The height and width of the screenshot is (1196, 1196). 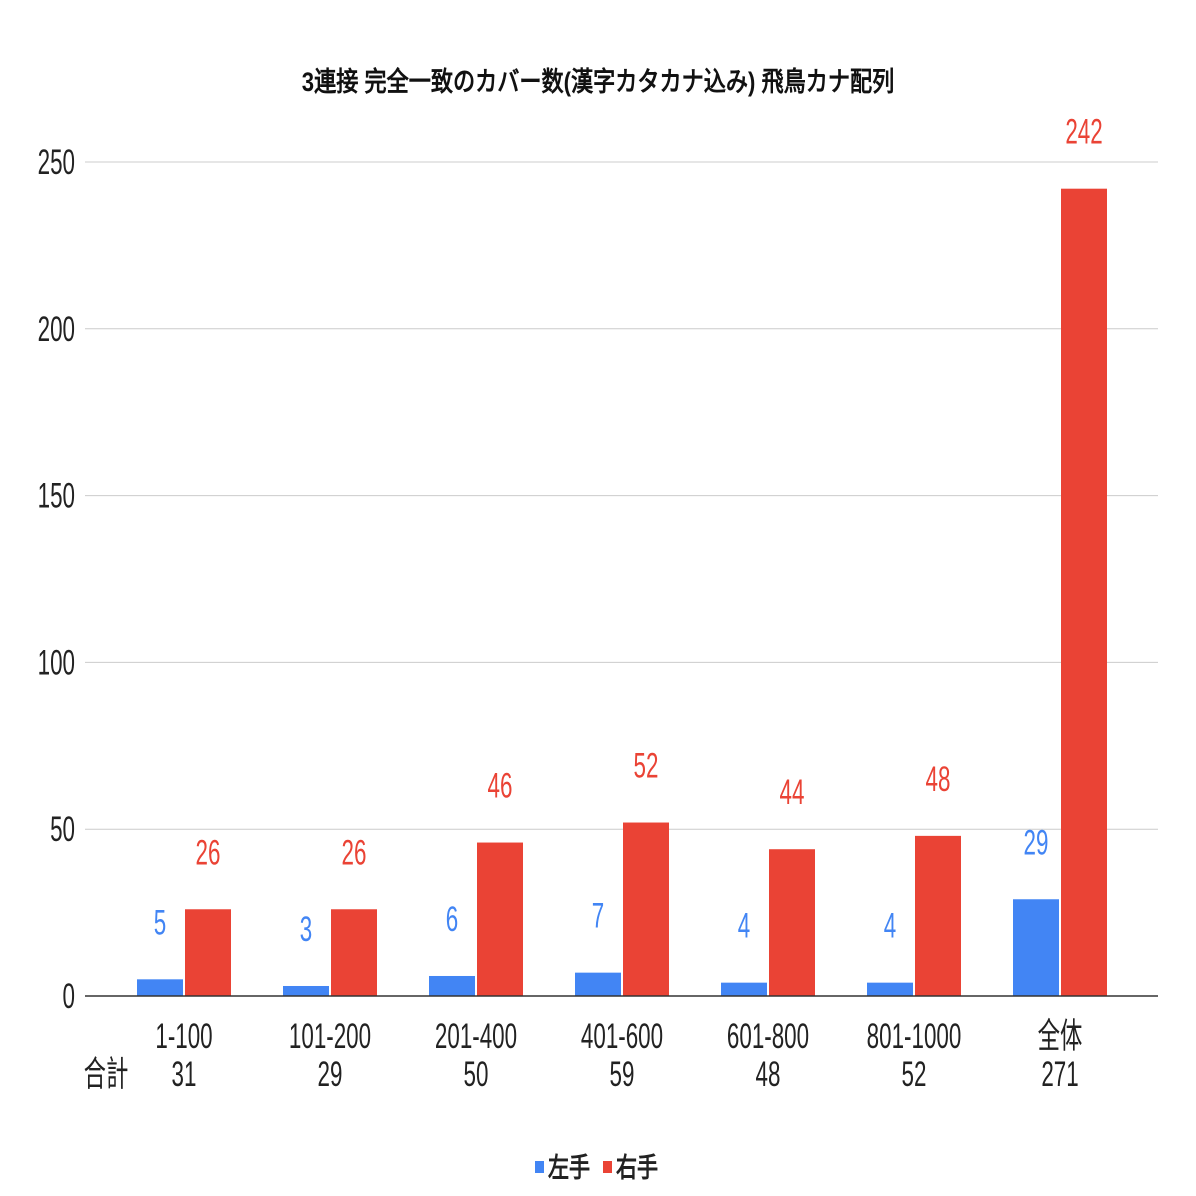 What do you see at coordinates (183, 1036) in the screenshot?
I see `x-tick-label-1: 1-100` at bounding box center [183, 1036].